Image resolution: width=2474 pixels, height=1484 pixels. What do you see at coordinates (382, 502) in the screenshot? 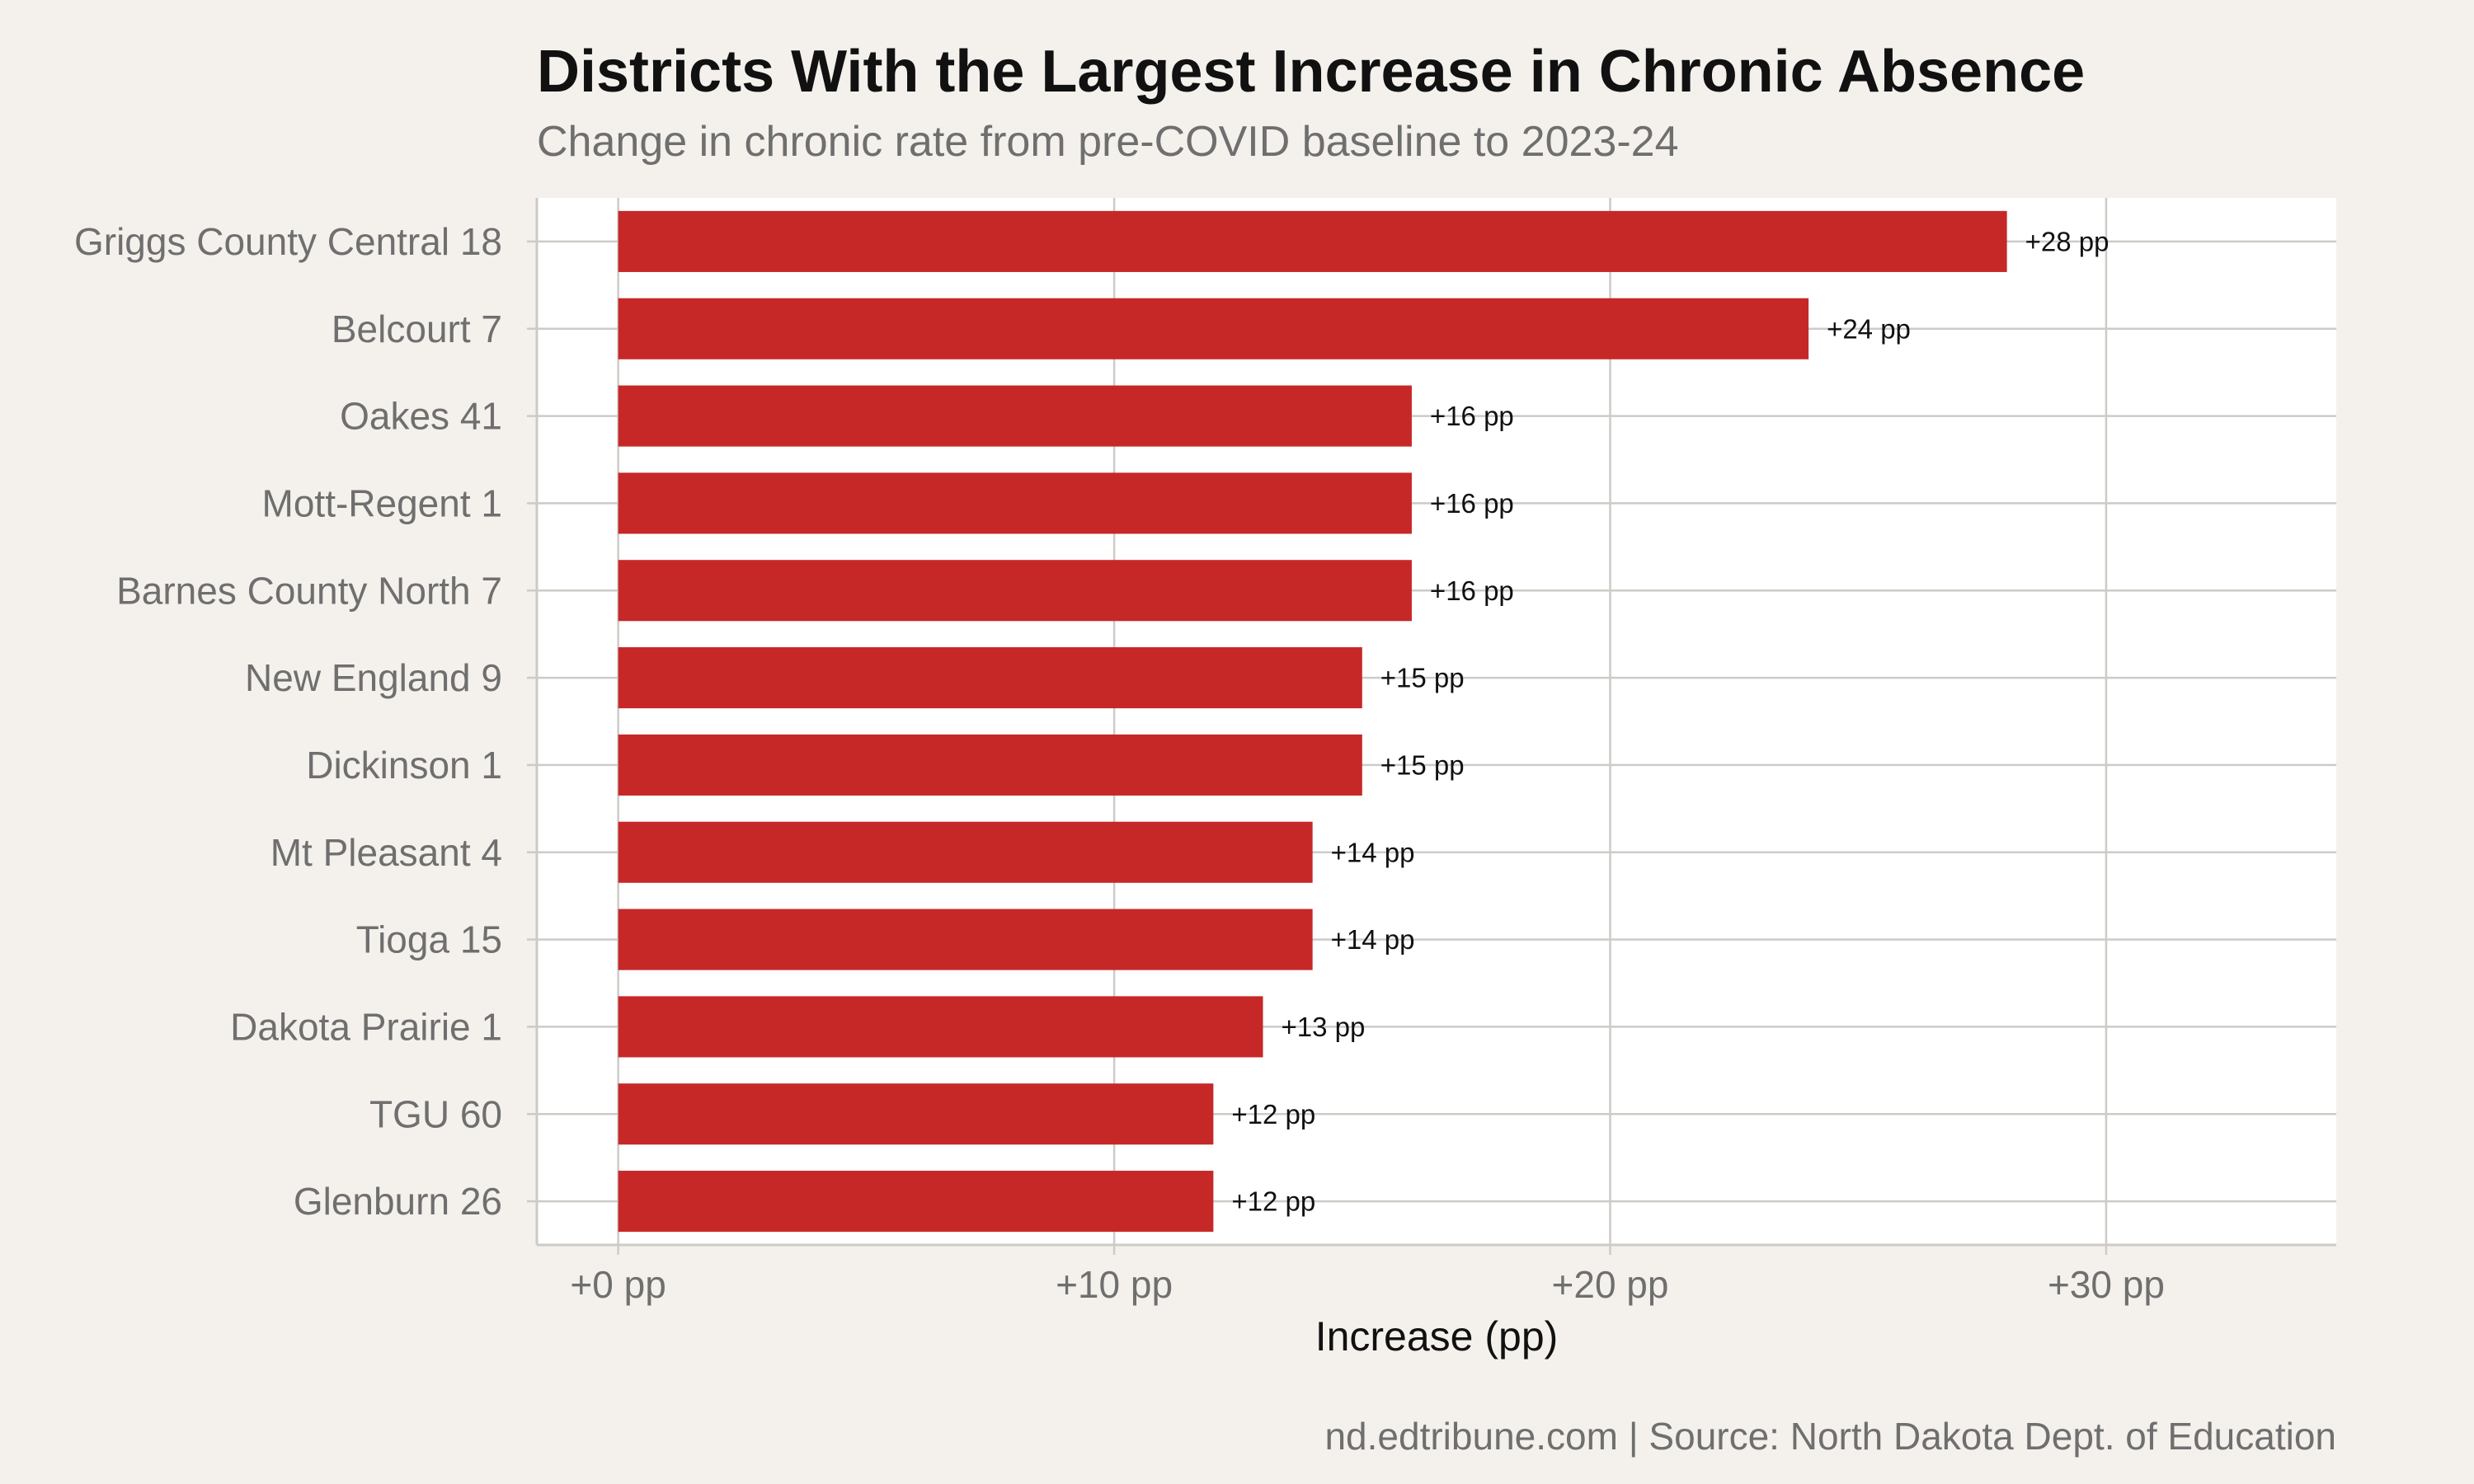
I see `y-tick-label: Mott-Regent 1` at bounding box center [382, 502].